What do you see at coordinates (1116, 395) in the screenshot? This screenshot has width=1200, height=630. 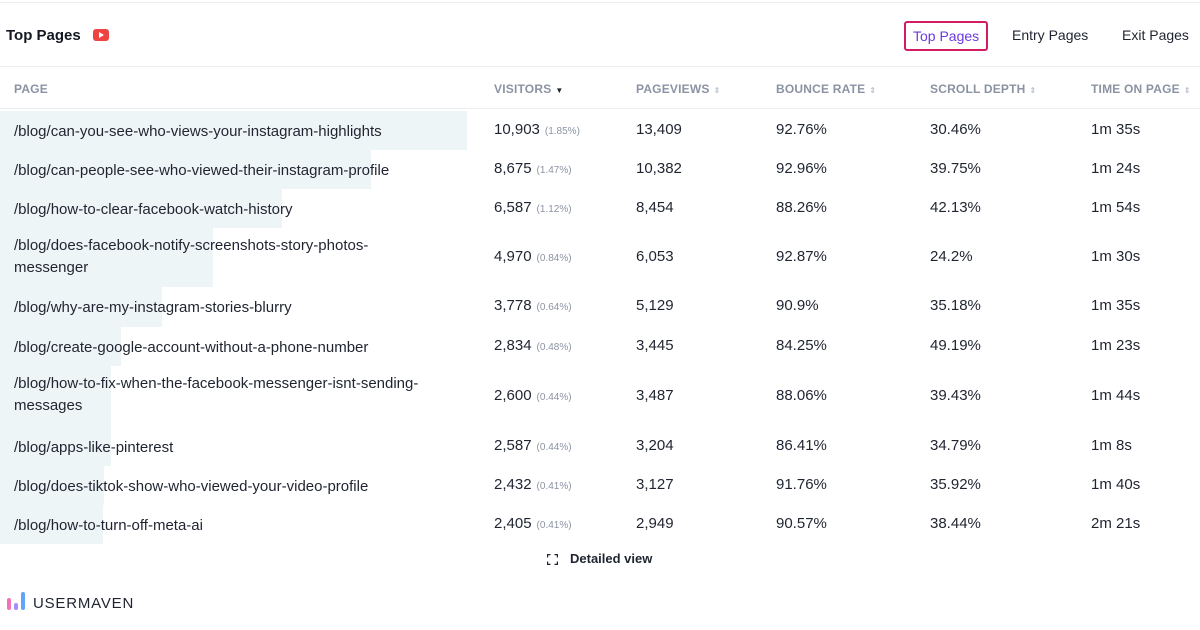 I see `time-on-page-cell: 1m 44s` at bounding box center [1116, 395].